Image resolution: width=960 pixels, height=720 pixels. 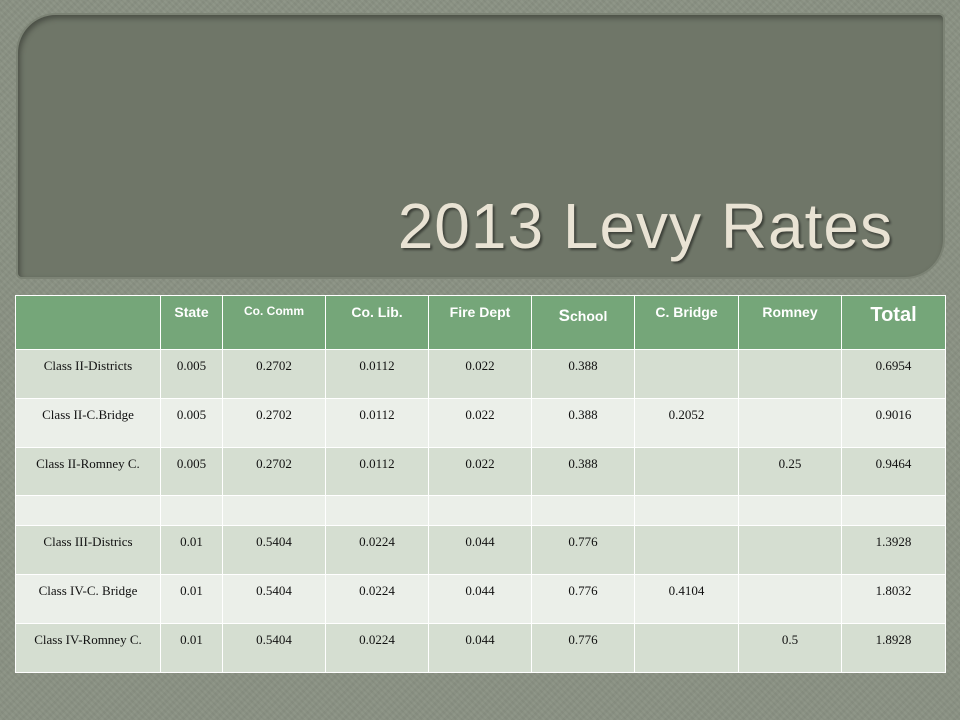 I want to click on slide-title: 2013 Levy Rates, so click(x=645, y=226).